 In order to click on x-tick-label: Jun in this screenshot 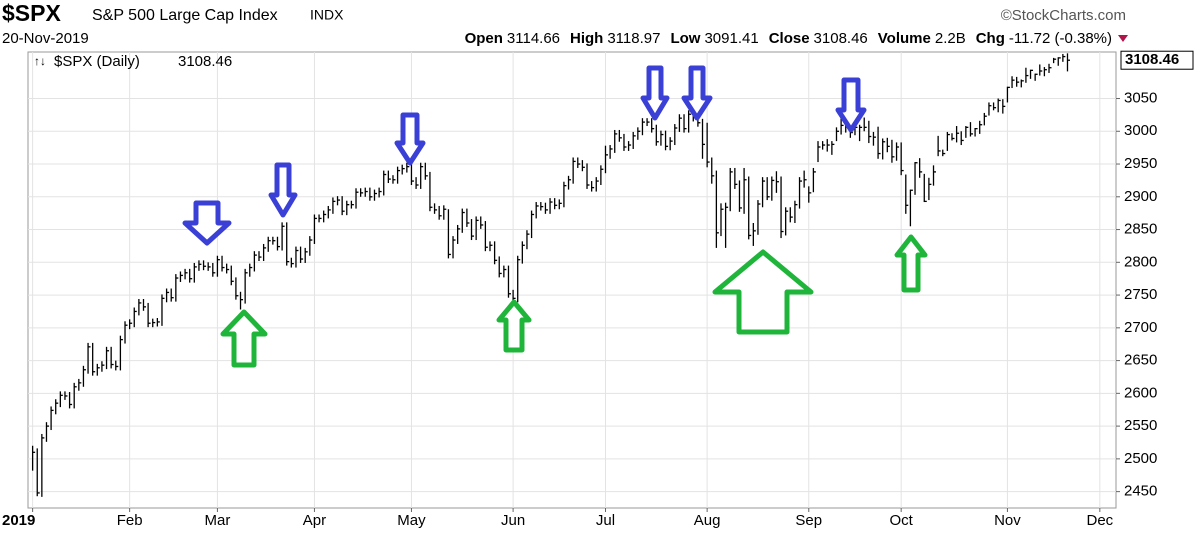, I will do `click(513, 520)`.